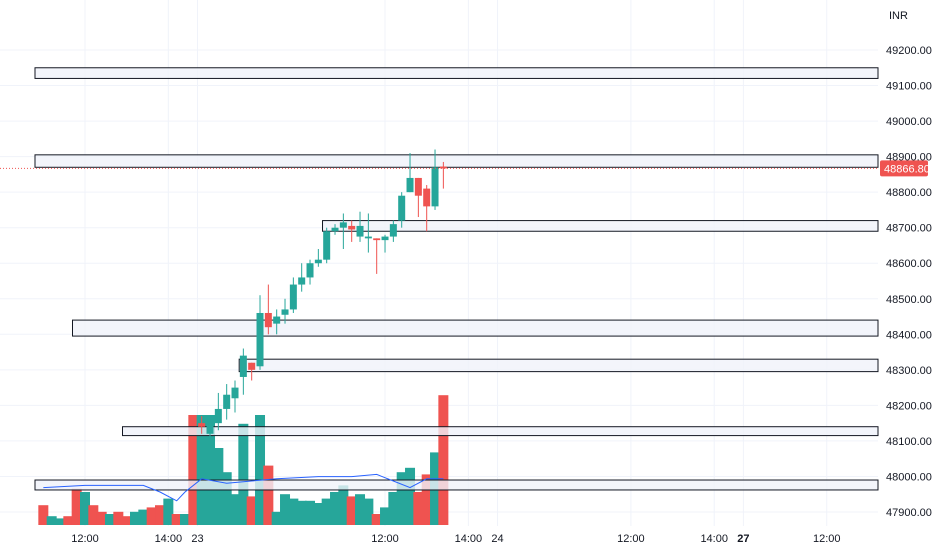 This screenshot has height=550, width=932. What do you see at coordinates (909, 335) in the screenshot?
I see `y-tick-label: 48400.00` at bounding box center [909, 335].